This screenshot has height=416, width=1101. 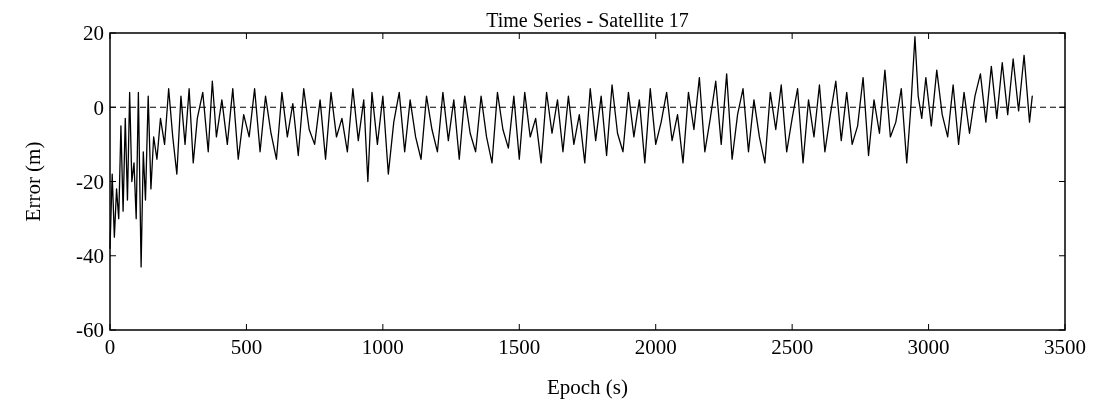 I want to click on y-axis-title: Error (m), so click(x=33, y=181).